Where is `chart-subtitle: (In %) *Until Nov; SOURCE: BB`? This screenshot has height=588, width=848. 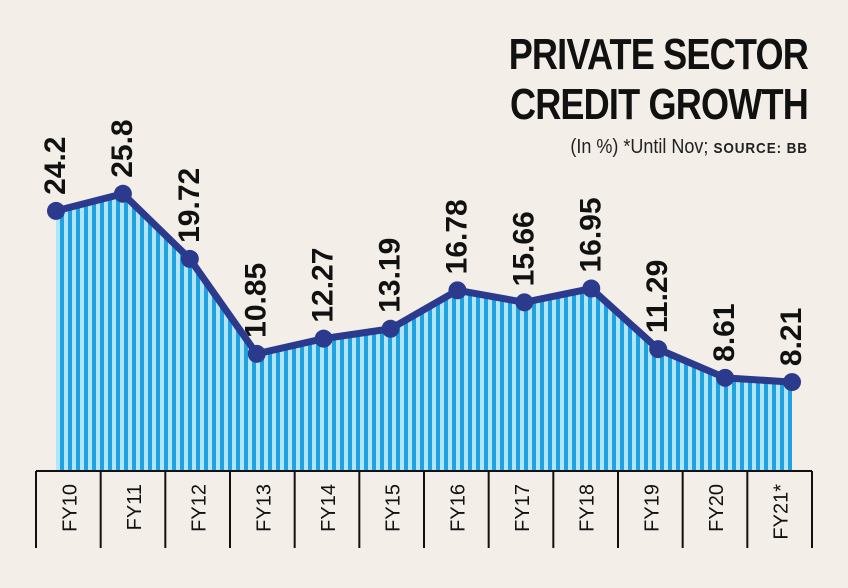 chart-subtitle: (In %) *Until Nov; SOURCE: BB is located at coordinates (644, 147).